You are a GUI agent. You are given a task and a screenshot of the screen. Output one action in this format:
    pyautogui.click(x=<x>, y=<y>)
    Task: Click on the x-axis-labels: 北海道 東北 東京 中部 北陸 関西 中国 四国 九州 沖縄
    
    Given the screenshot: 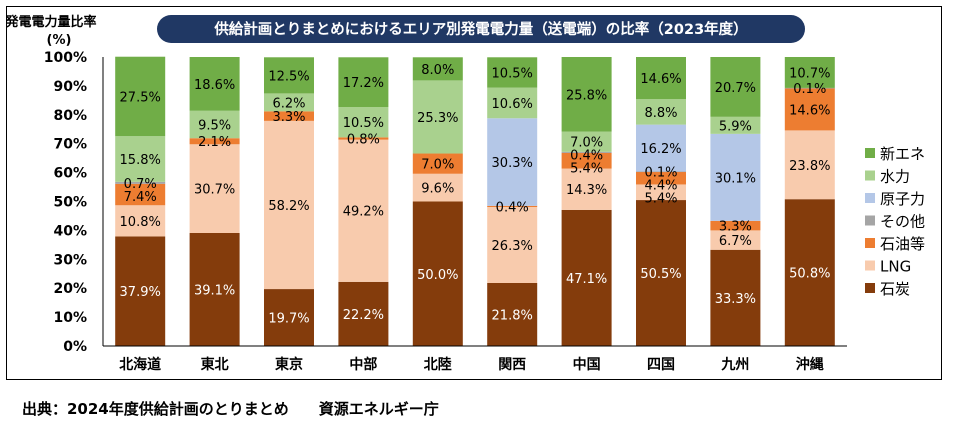 What is the action you would take?
    pyautogui.click(x=471, y=364)
    